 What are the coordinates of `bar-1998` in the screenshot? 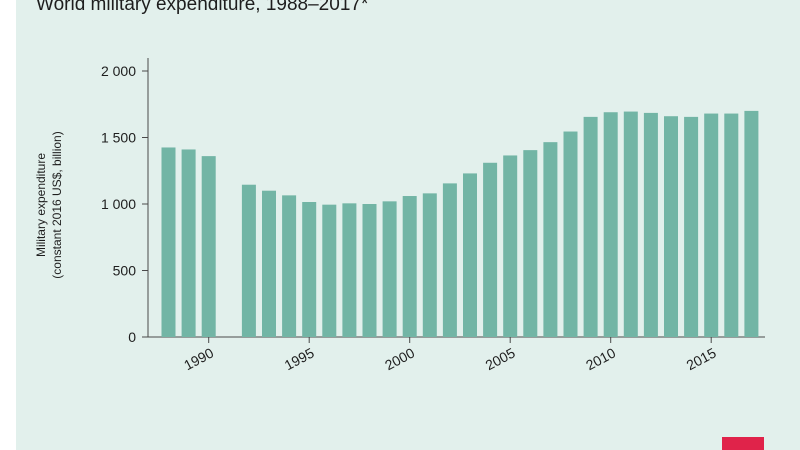 It's located at (369, 270).